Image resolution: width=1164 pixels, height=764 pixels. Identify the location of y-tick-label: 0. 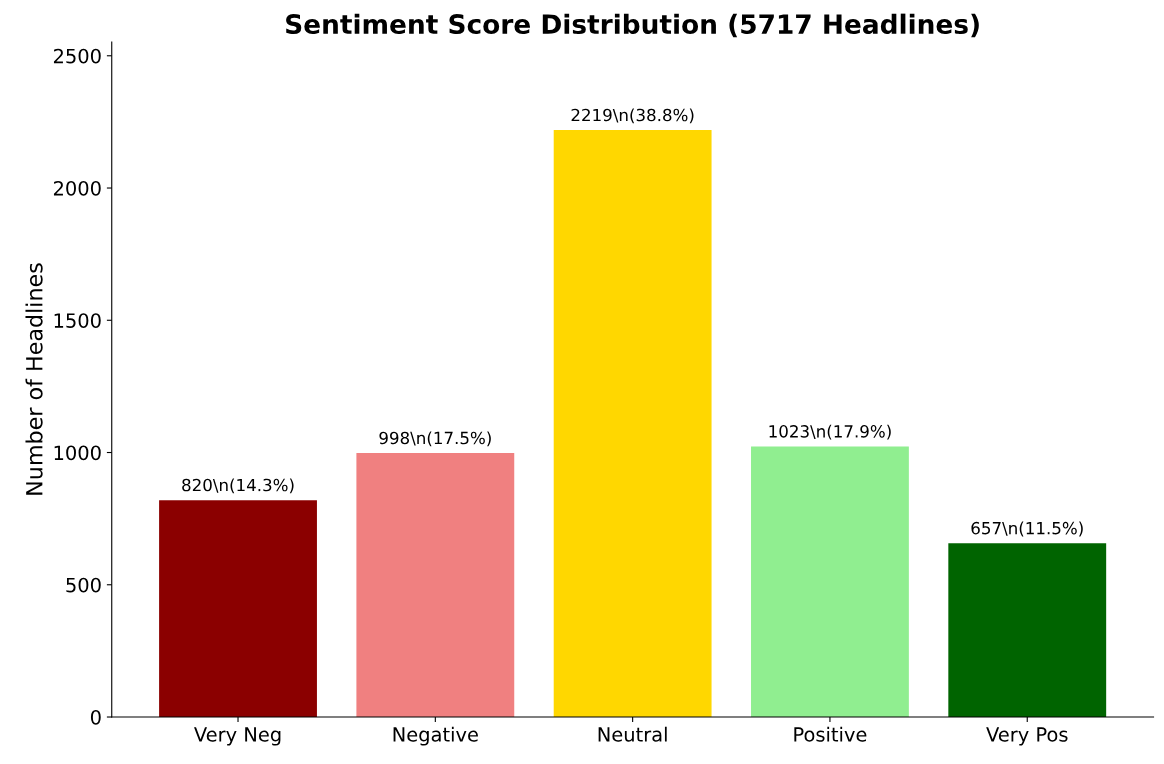
(95, 717).